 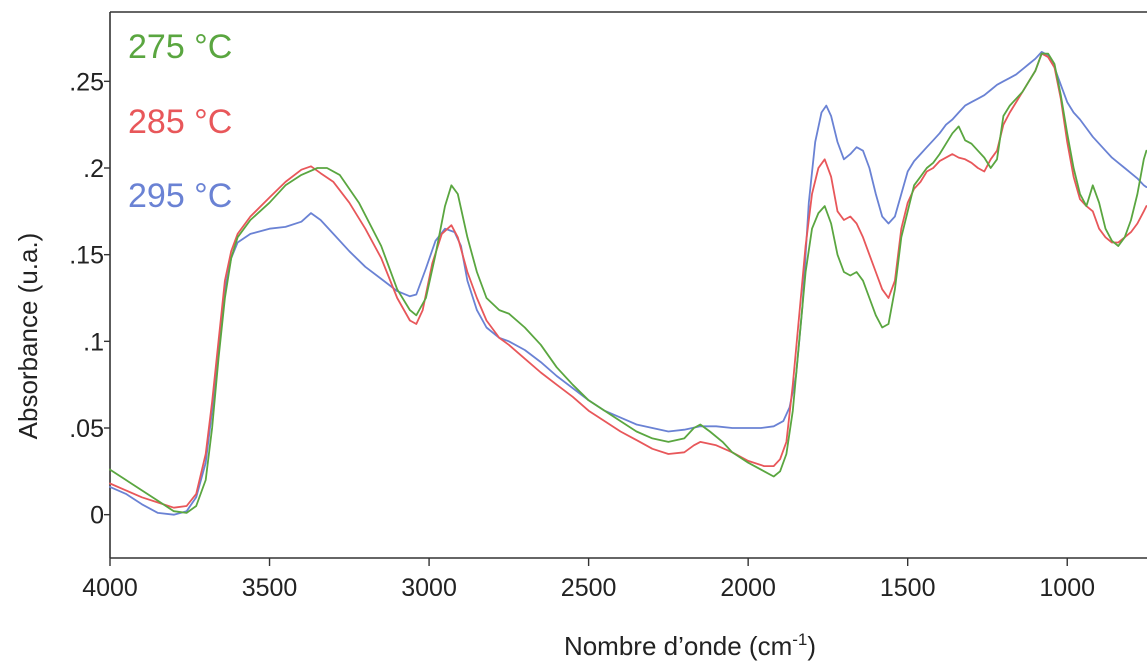 What do you see at coordinates (589, 588) in the screenshot?
I see `x-tick-label-2500: 2500` at bounding box center [589, 588].